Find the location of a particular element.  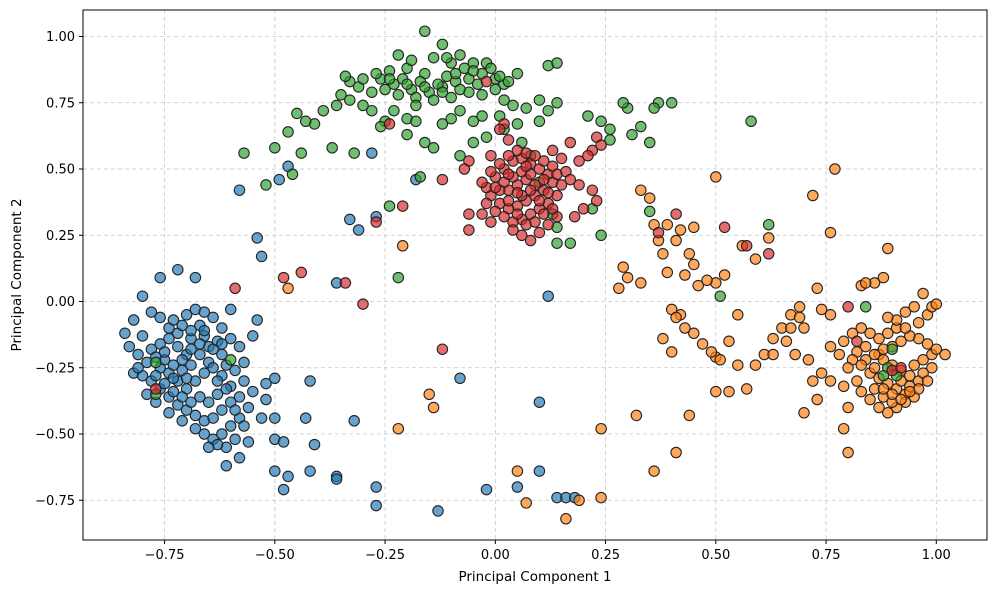

x-tick-label: −0.25 is located at coordinates (385, 555).